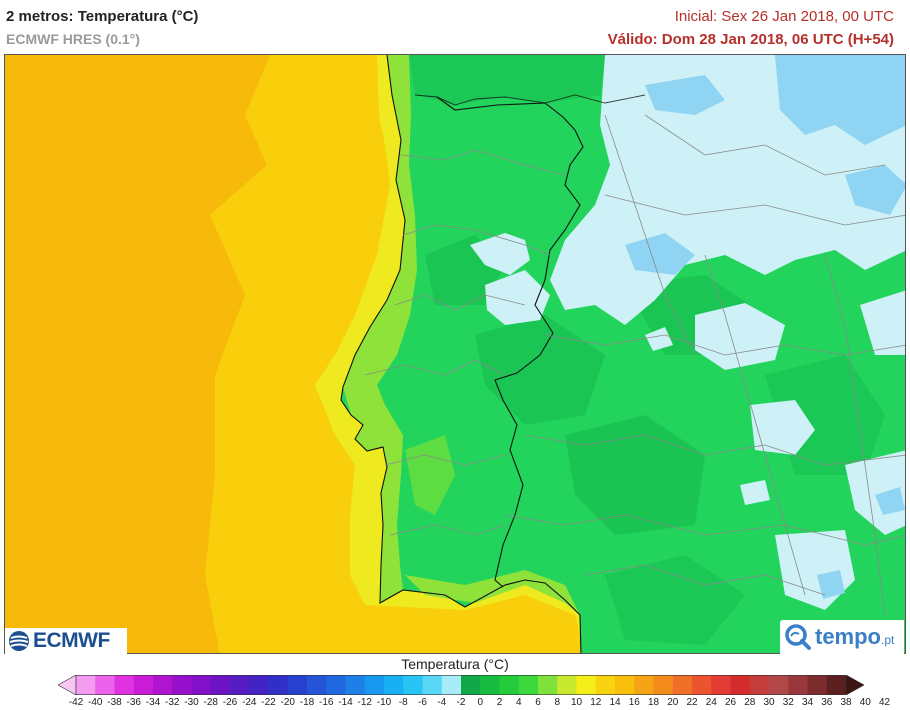  What do you see at coordinates (730, 702) in the screenshot?
I see `legend-tick-label: 26` at bounding box center [730, 702].